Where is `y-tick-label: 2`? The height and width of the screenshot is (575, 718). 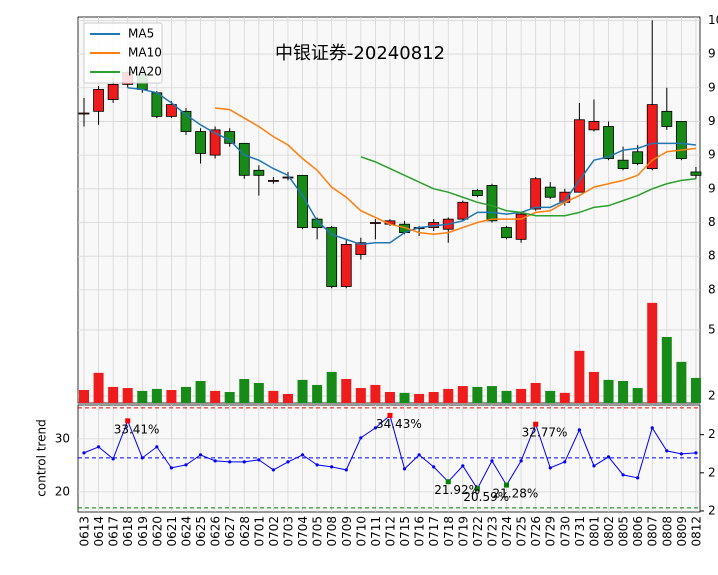
y-tick-label: 2 is located at coordinates (712, 395).